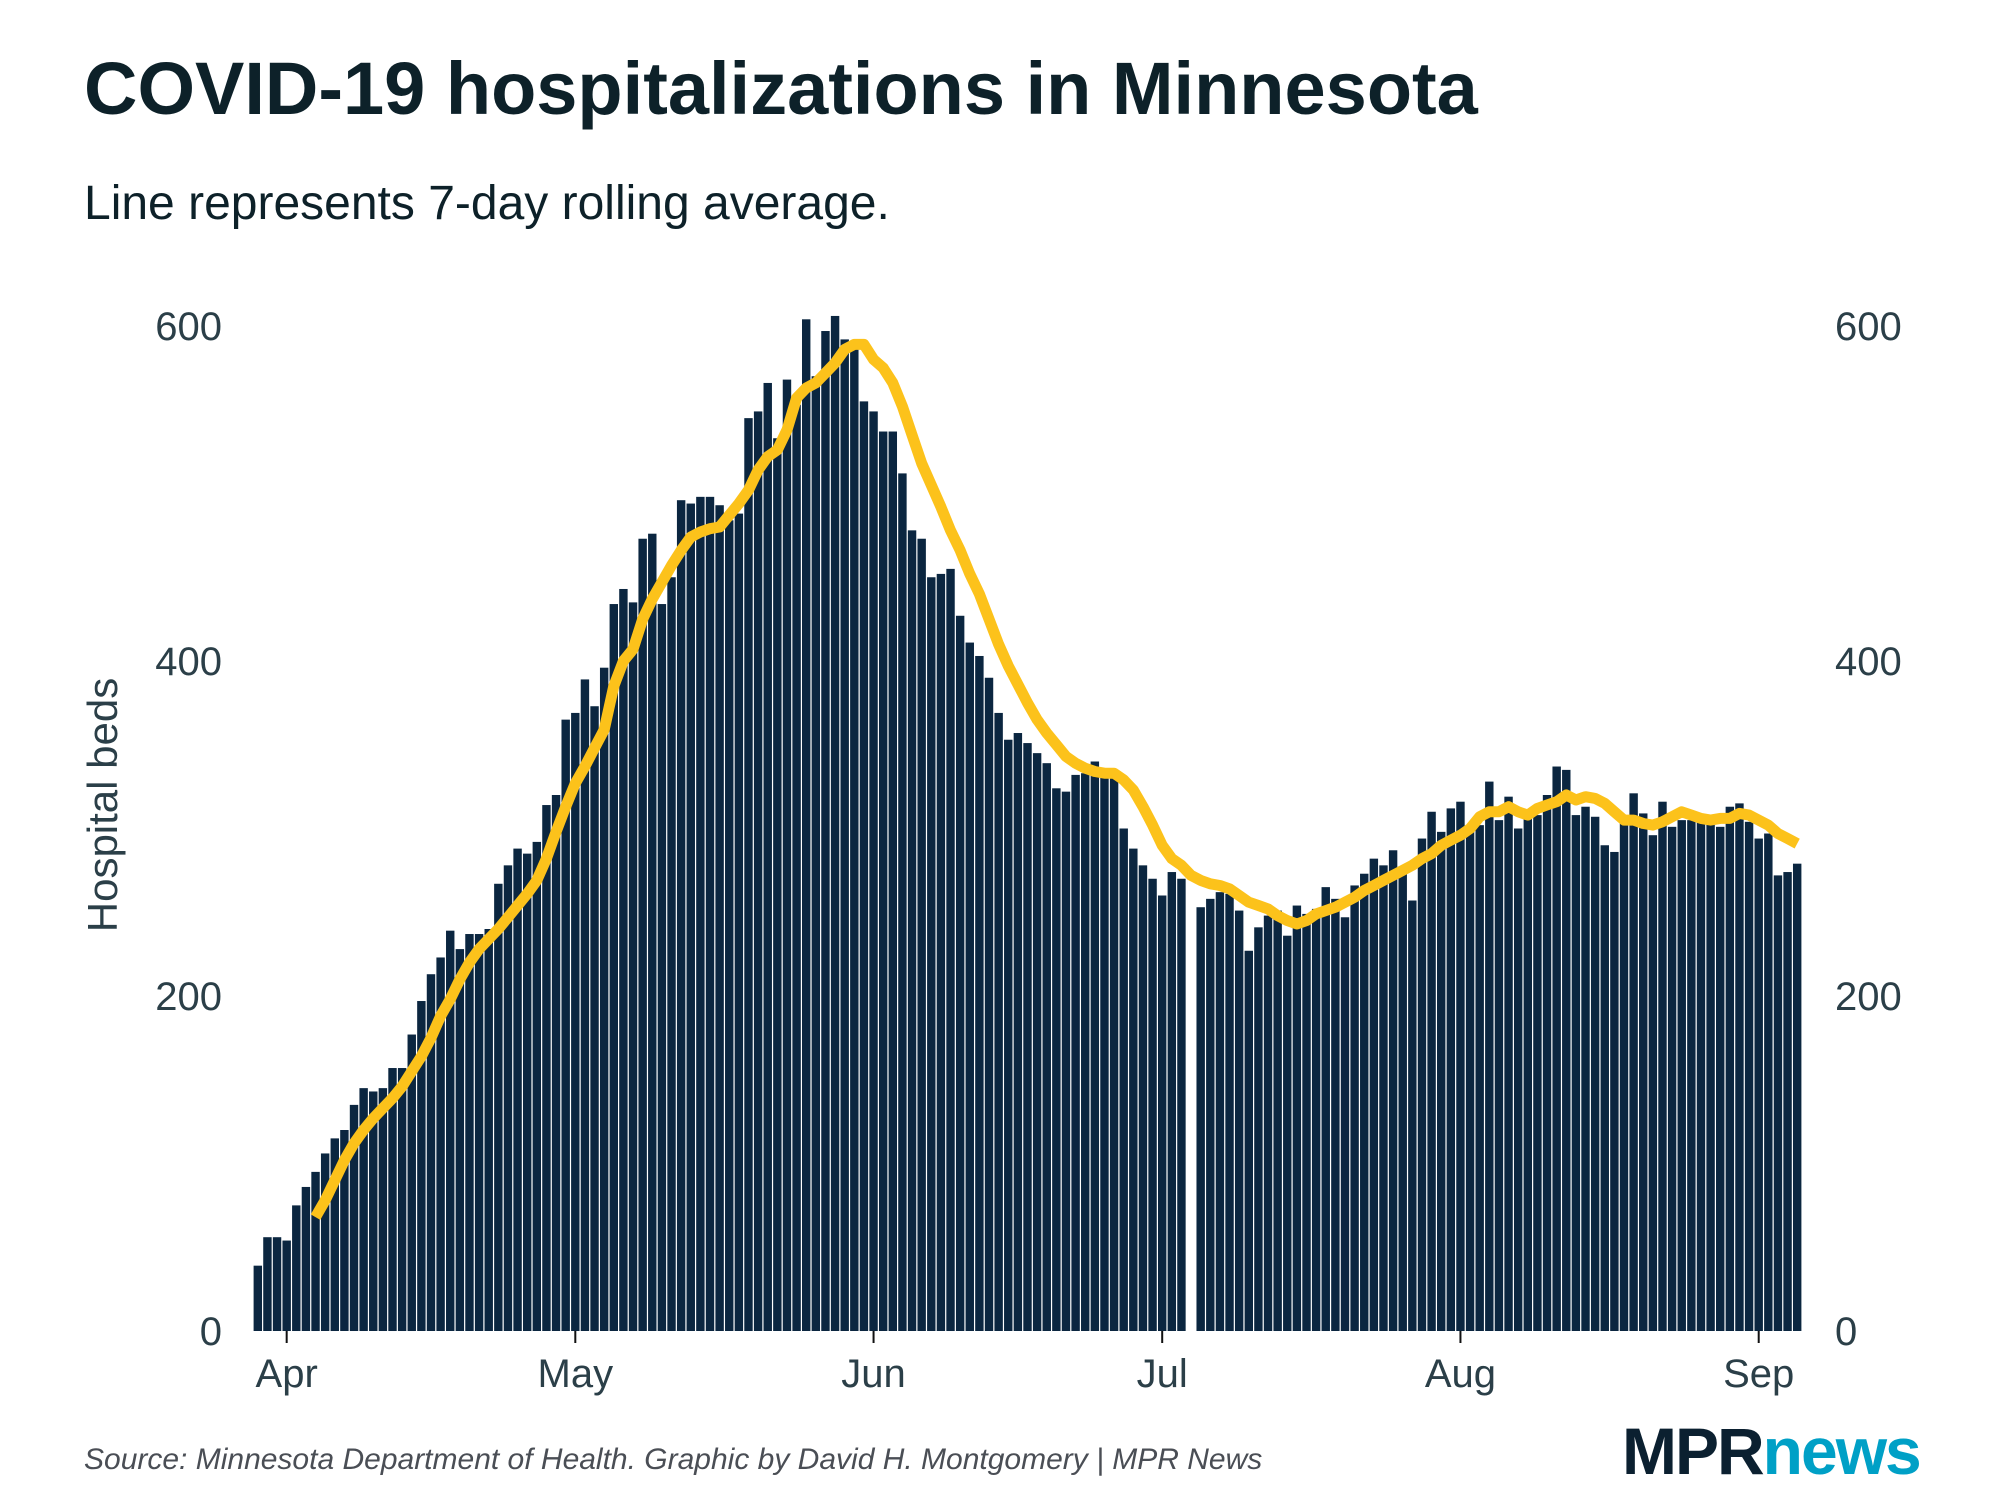 The image size is (2000, 1500). Describe the element at coordinates (1842, 1451) in the screenshot. I see `logo-news: news` at that location.